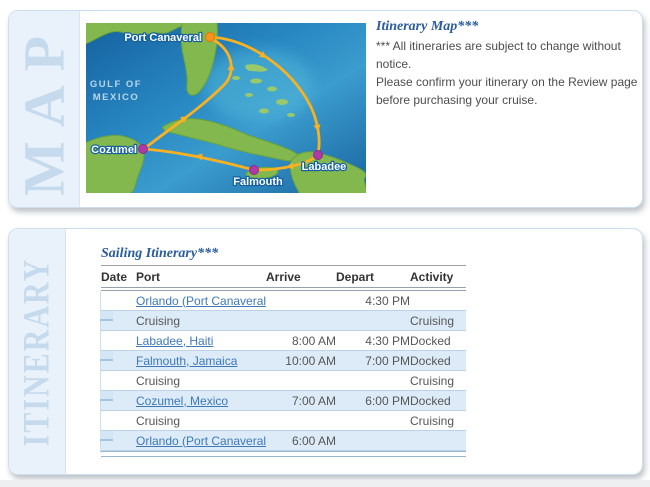 The image size is (650, 487). I want to click on itinerary-row: Orlando (Port Canaveral) 6:00 AM, so click(283, 440).